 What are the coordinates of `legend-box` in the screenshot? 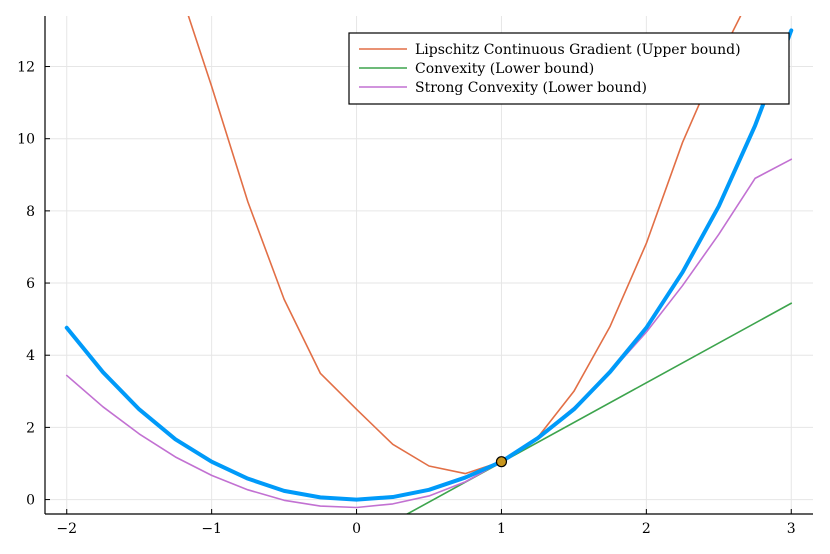 It's located at (569, 68).